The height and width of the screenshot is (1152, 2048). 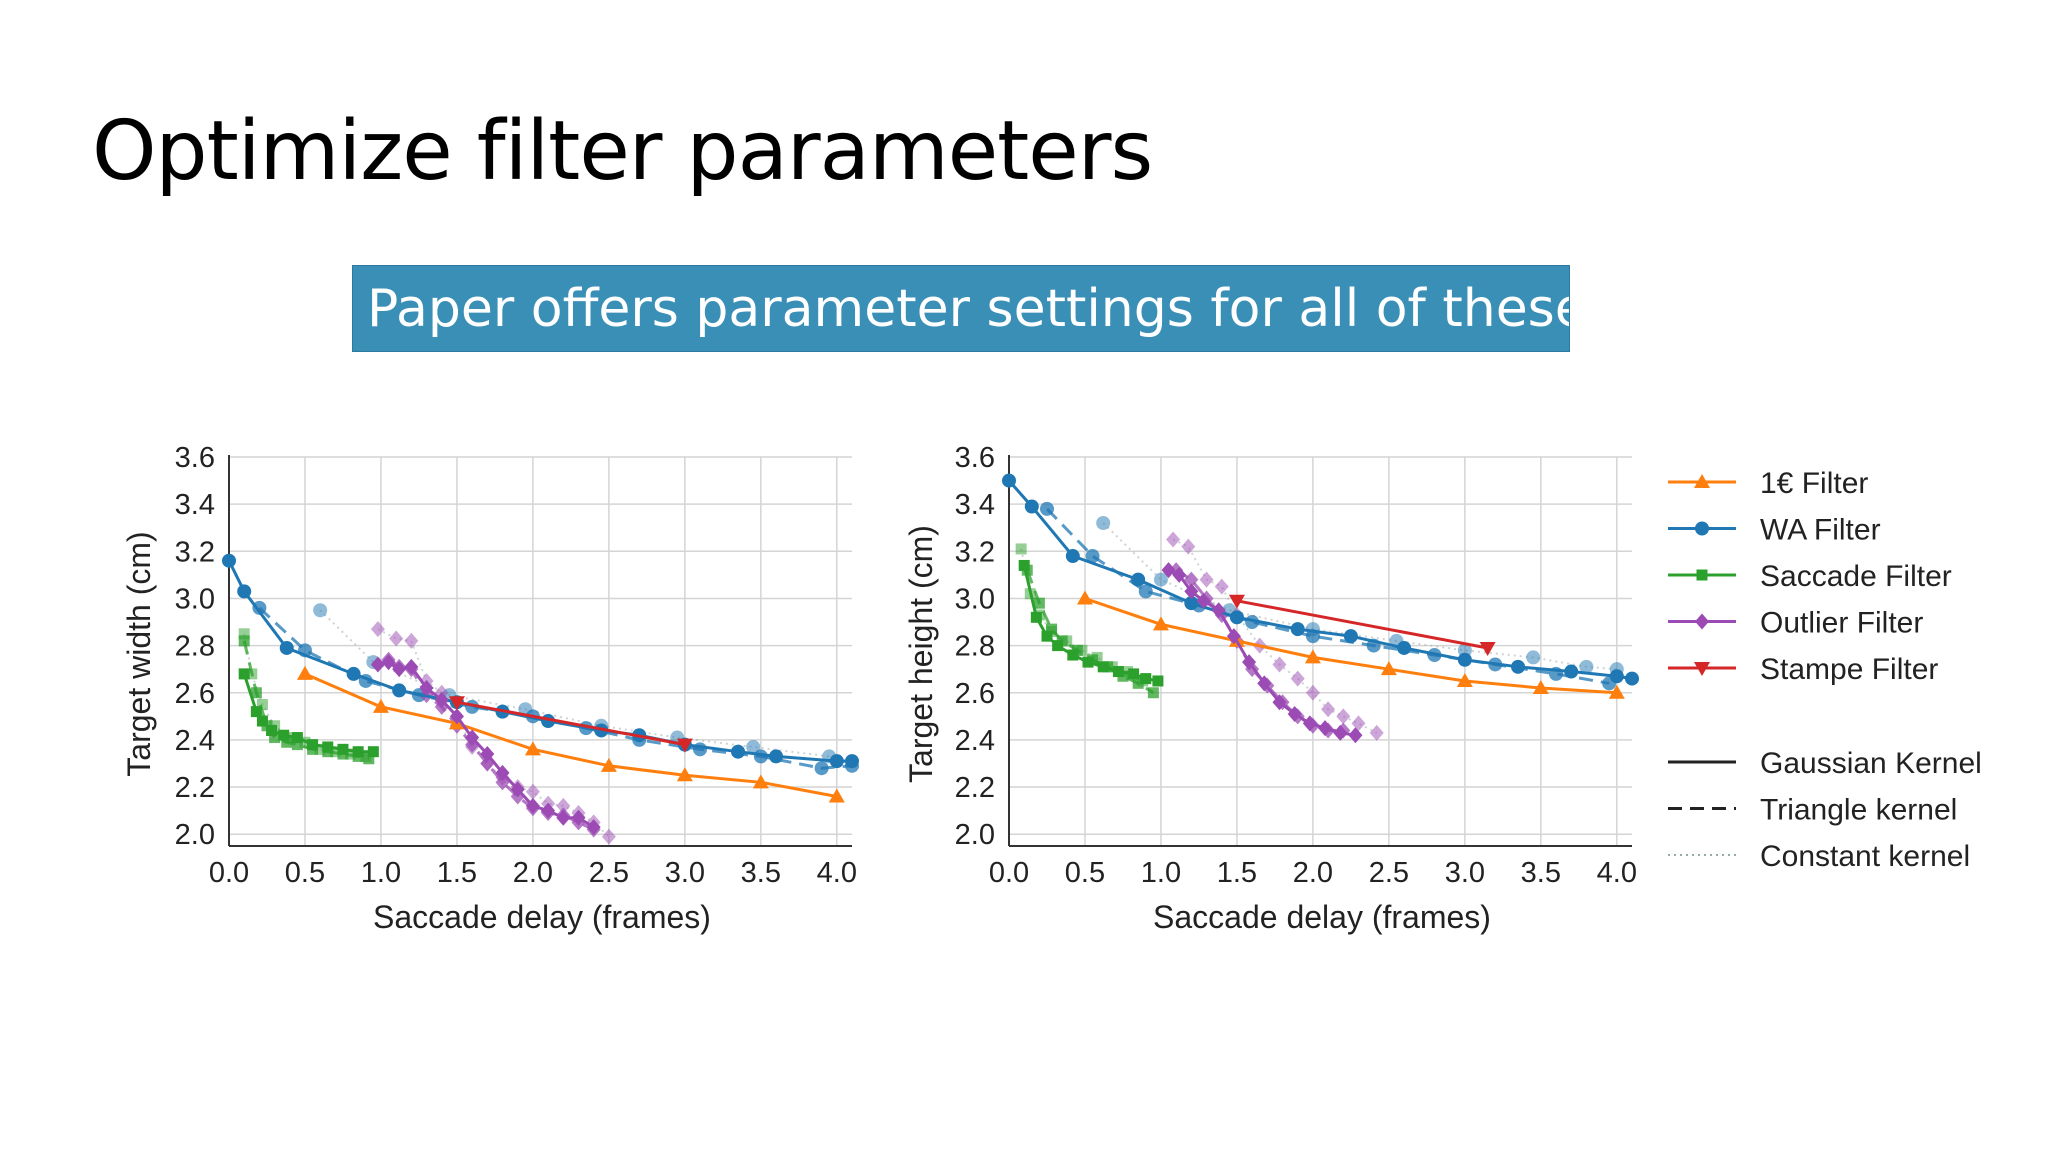 I want to click on legend-kernel-label: Gaussian Kernel, so click(x=1871, y=763).